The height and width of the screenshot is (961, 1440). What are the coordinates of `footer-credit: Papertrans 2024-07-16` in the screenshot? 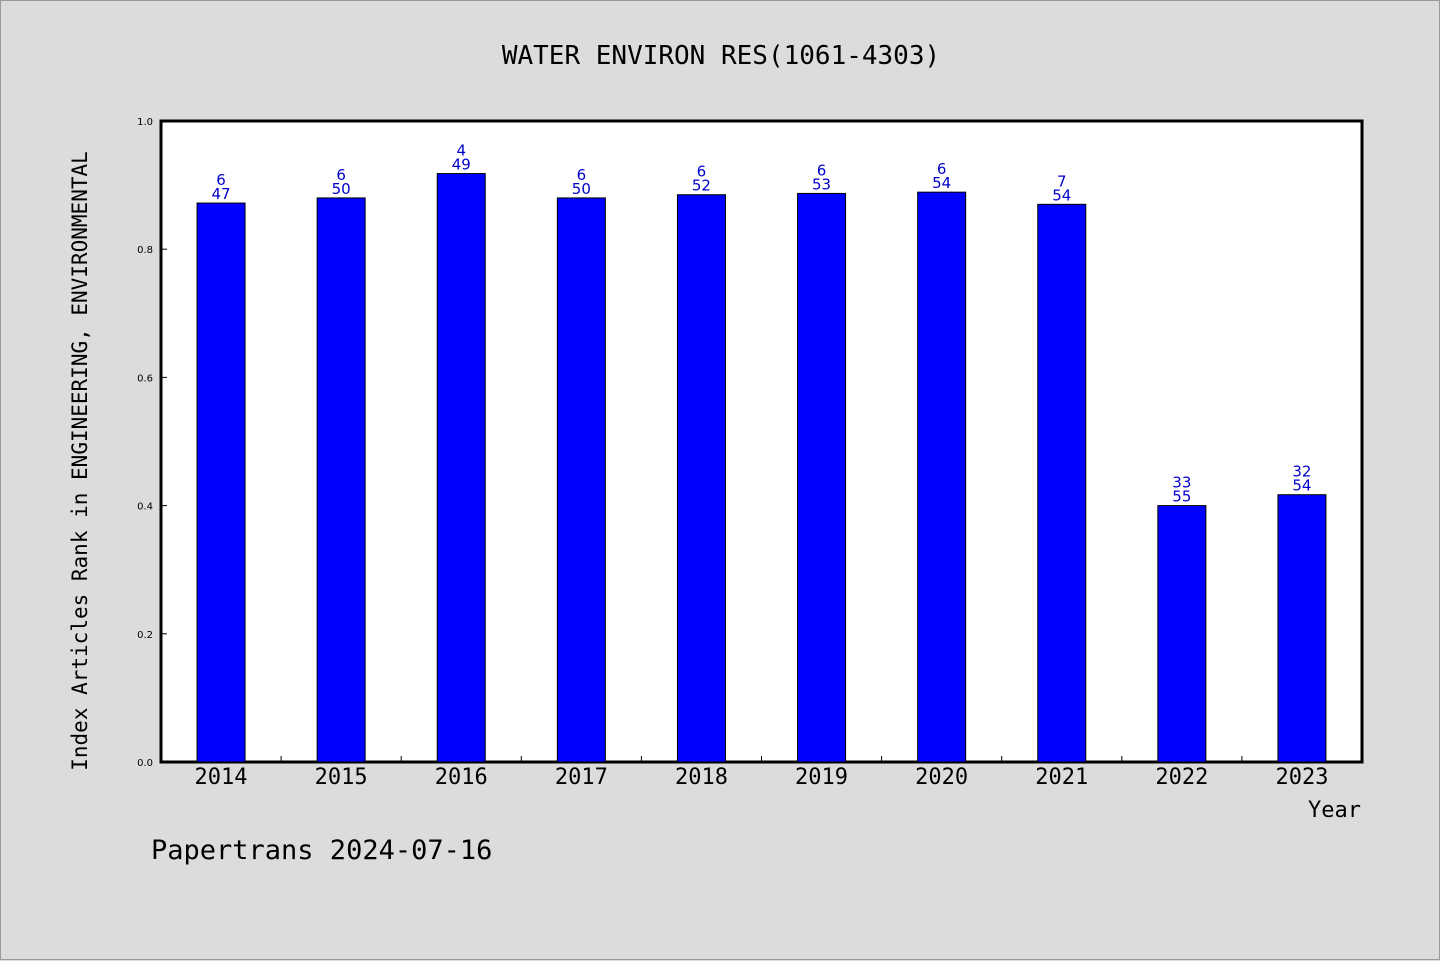 It's located at (322, 850).